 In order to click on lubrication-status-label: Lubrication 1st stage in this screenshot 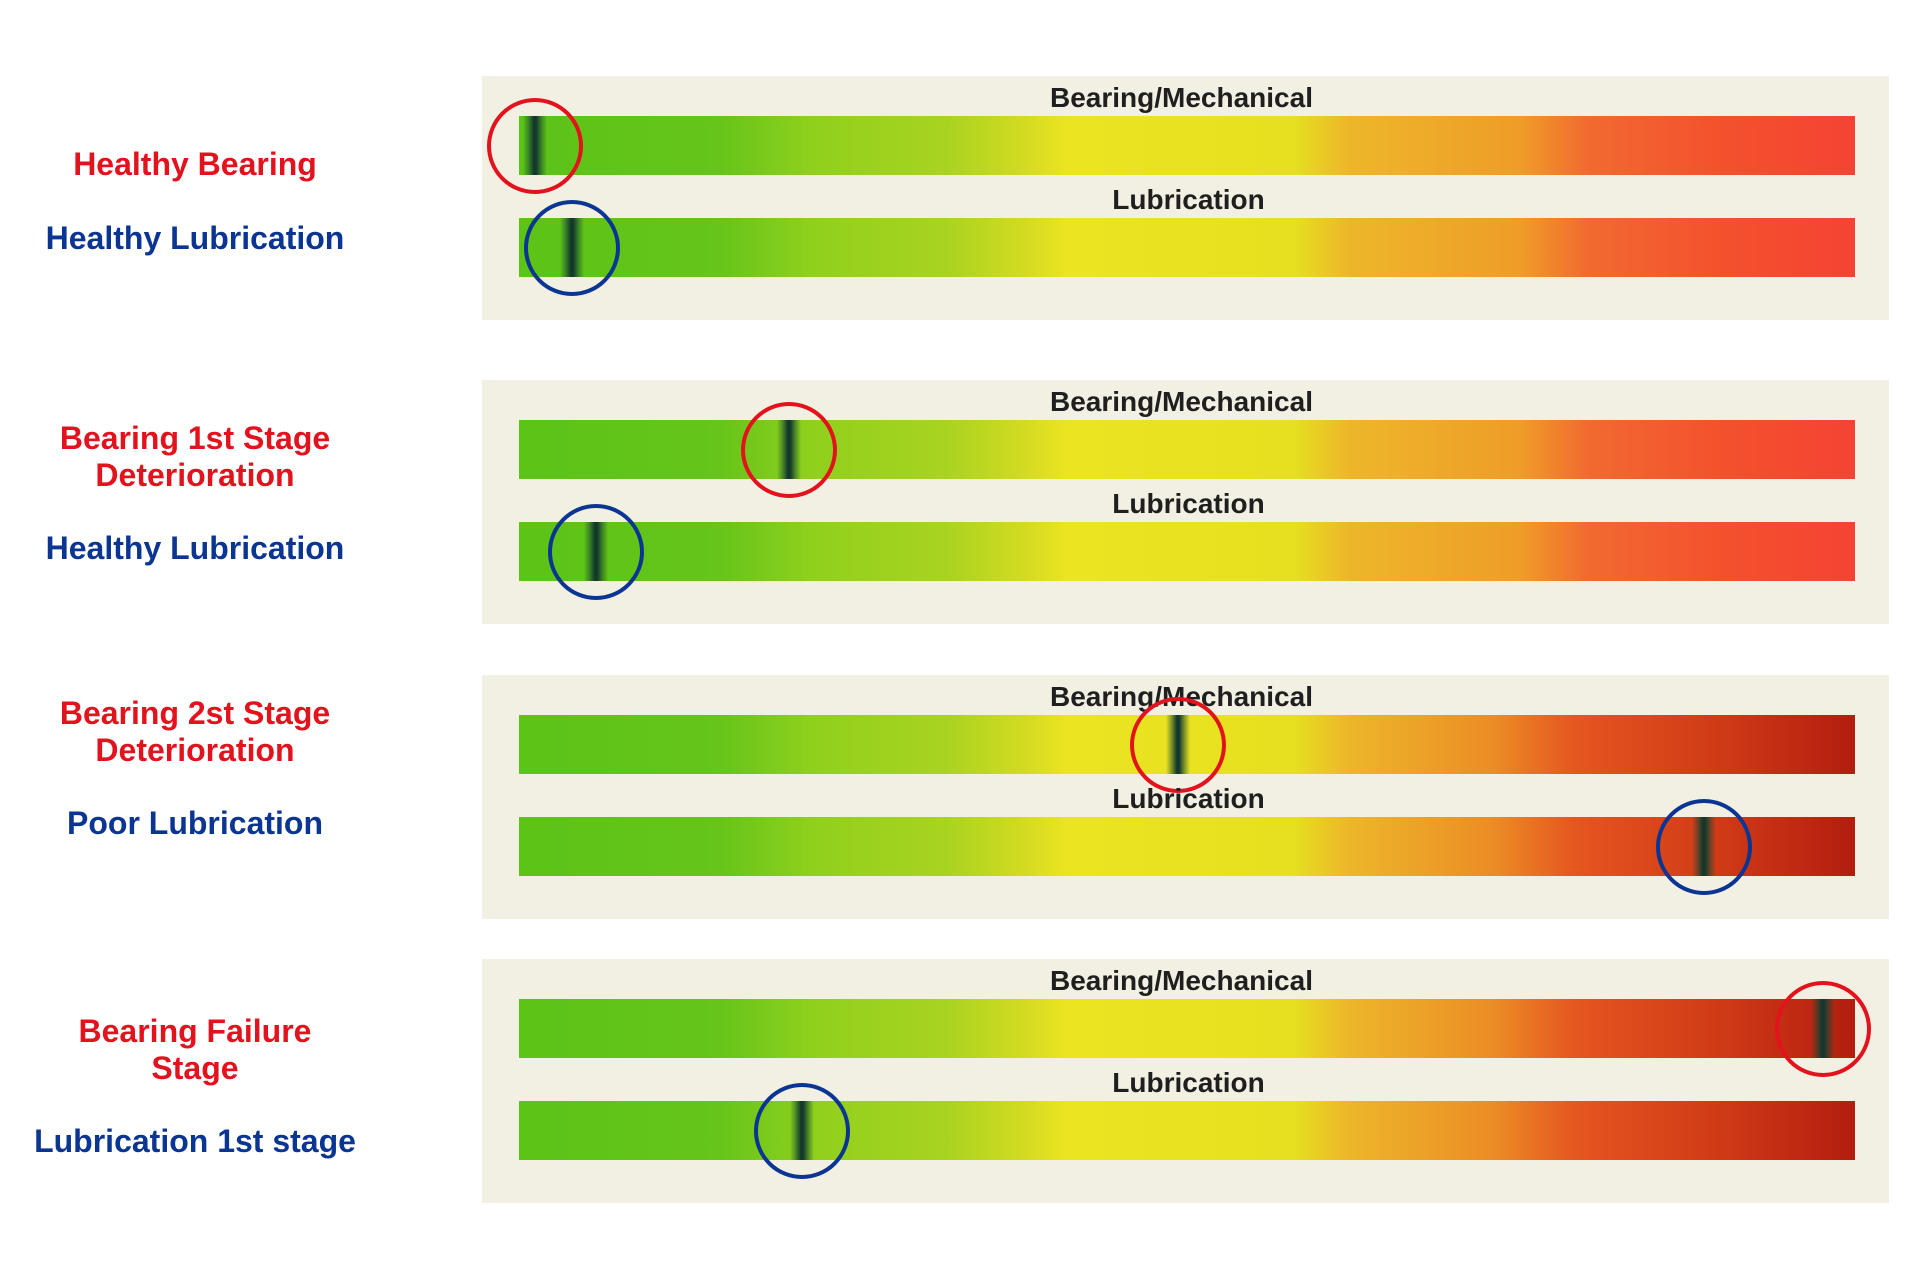, I will do `click(195, 1141)`.